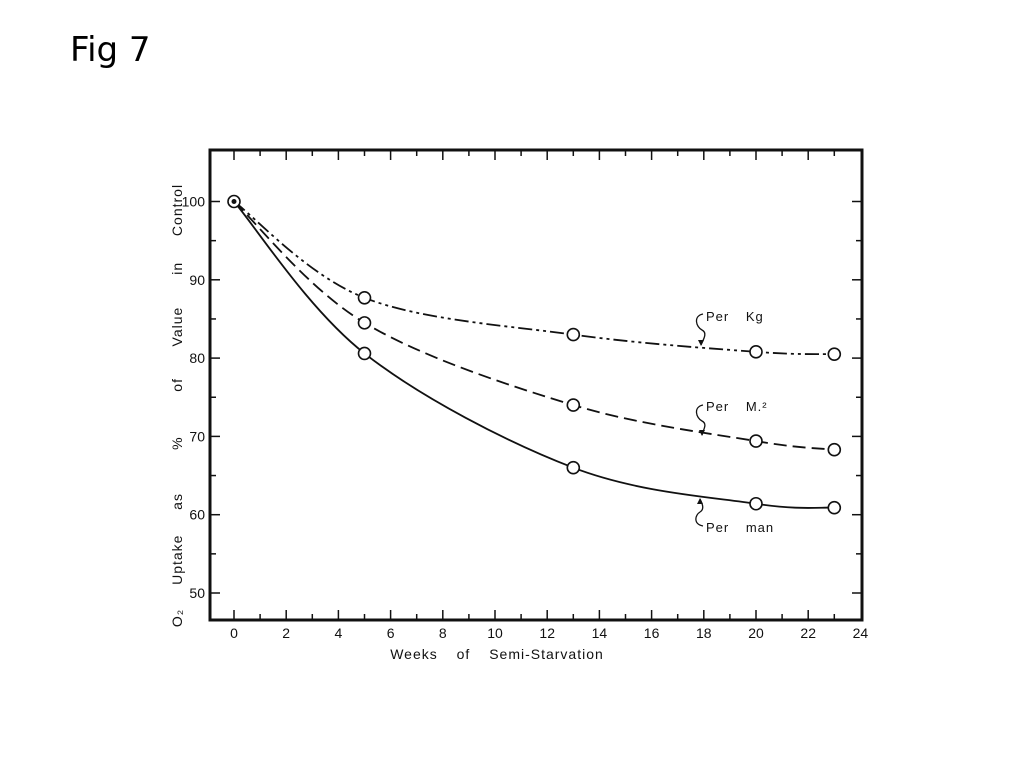  What do you see at coordinates (600, 633) in the screenshot?
I see `x-tick-label: 14` at bounding box center [600, 633].